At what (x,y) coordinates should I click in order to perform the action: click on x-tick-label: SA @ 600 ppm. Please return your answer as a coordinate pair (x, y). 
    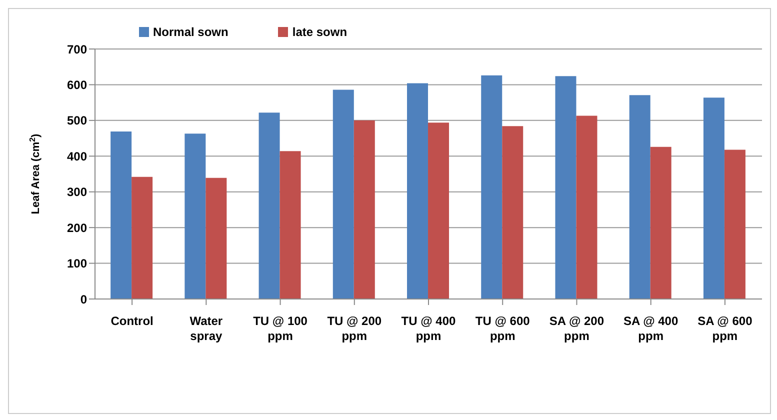
    Looking at the image, I should click on (725, 328).